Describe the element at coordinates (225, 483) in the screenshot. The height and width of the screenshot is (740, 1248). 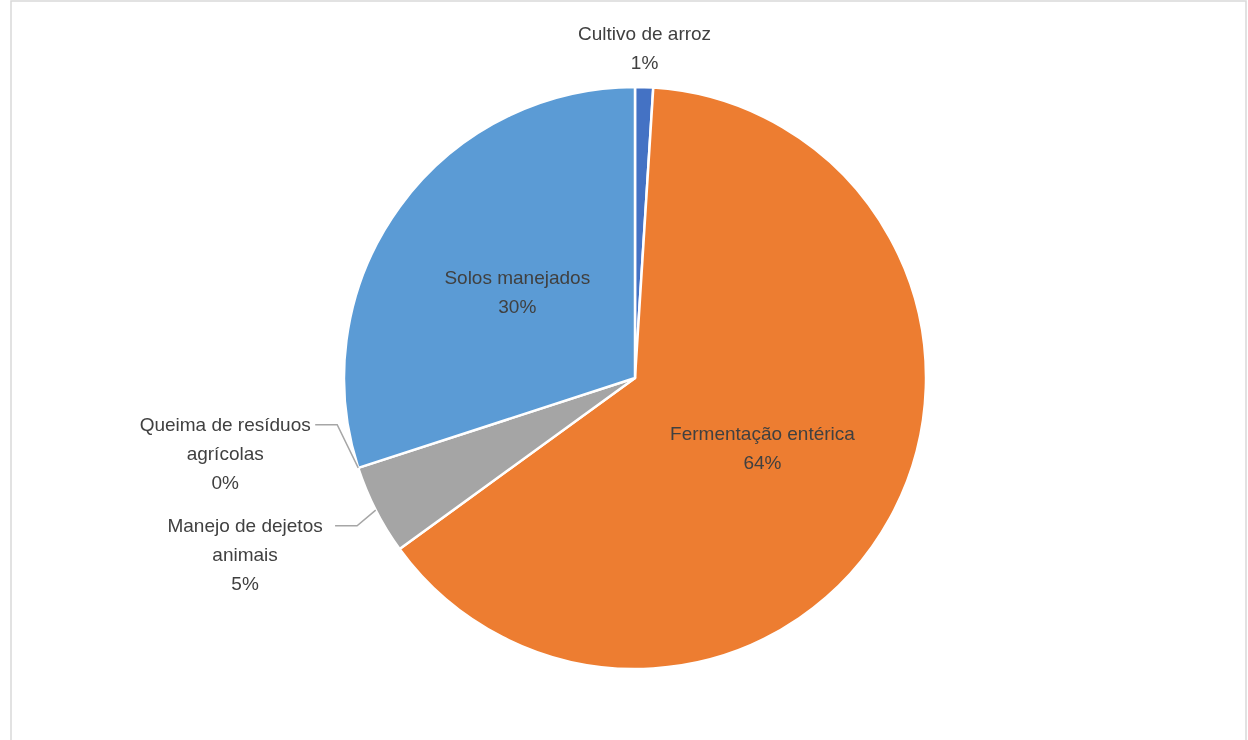
I see `text: 0%` at that location.